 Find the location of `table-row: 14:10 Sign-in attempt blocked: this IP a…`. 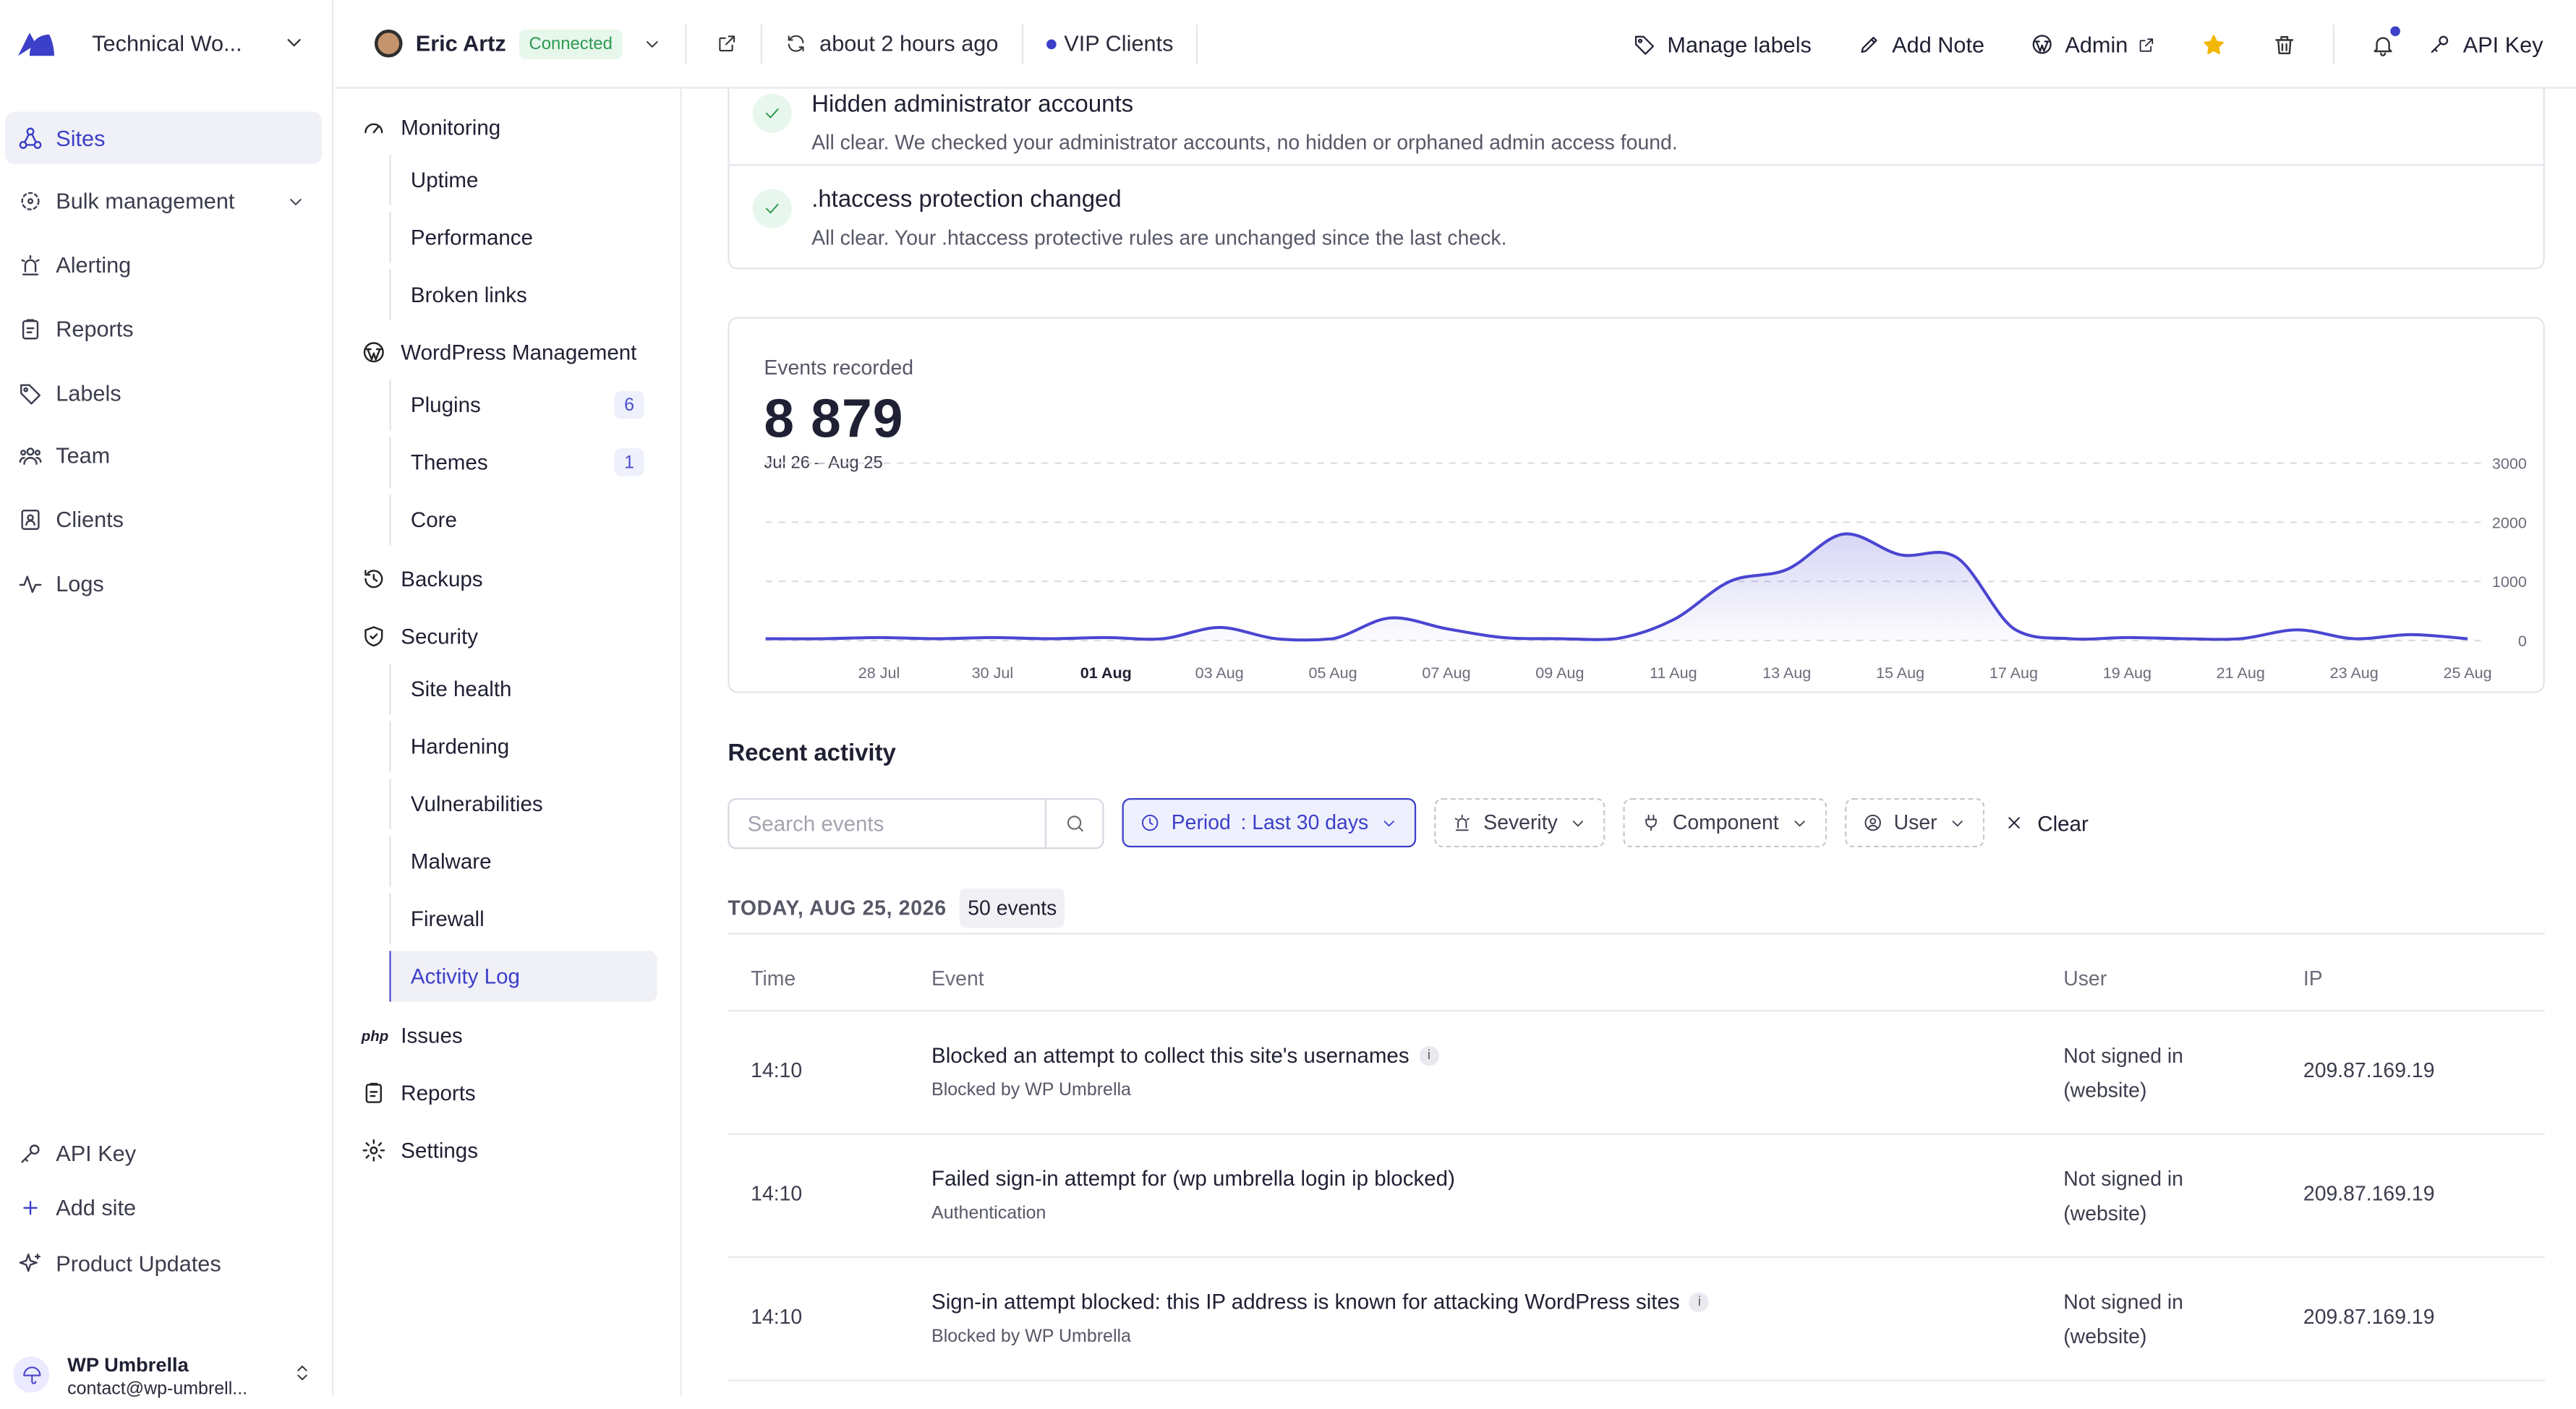

table-row: 14:10 Sign-in attempt blocked: this IP a… is located at coordinates (1636, 1320).